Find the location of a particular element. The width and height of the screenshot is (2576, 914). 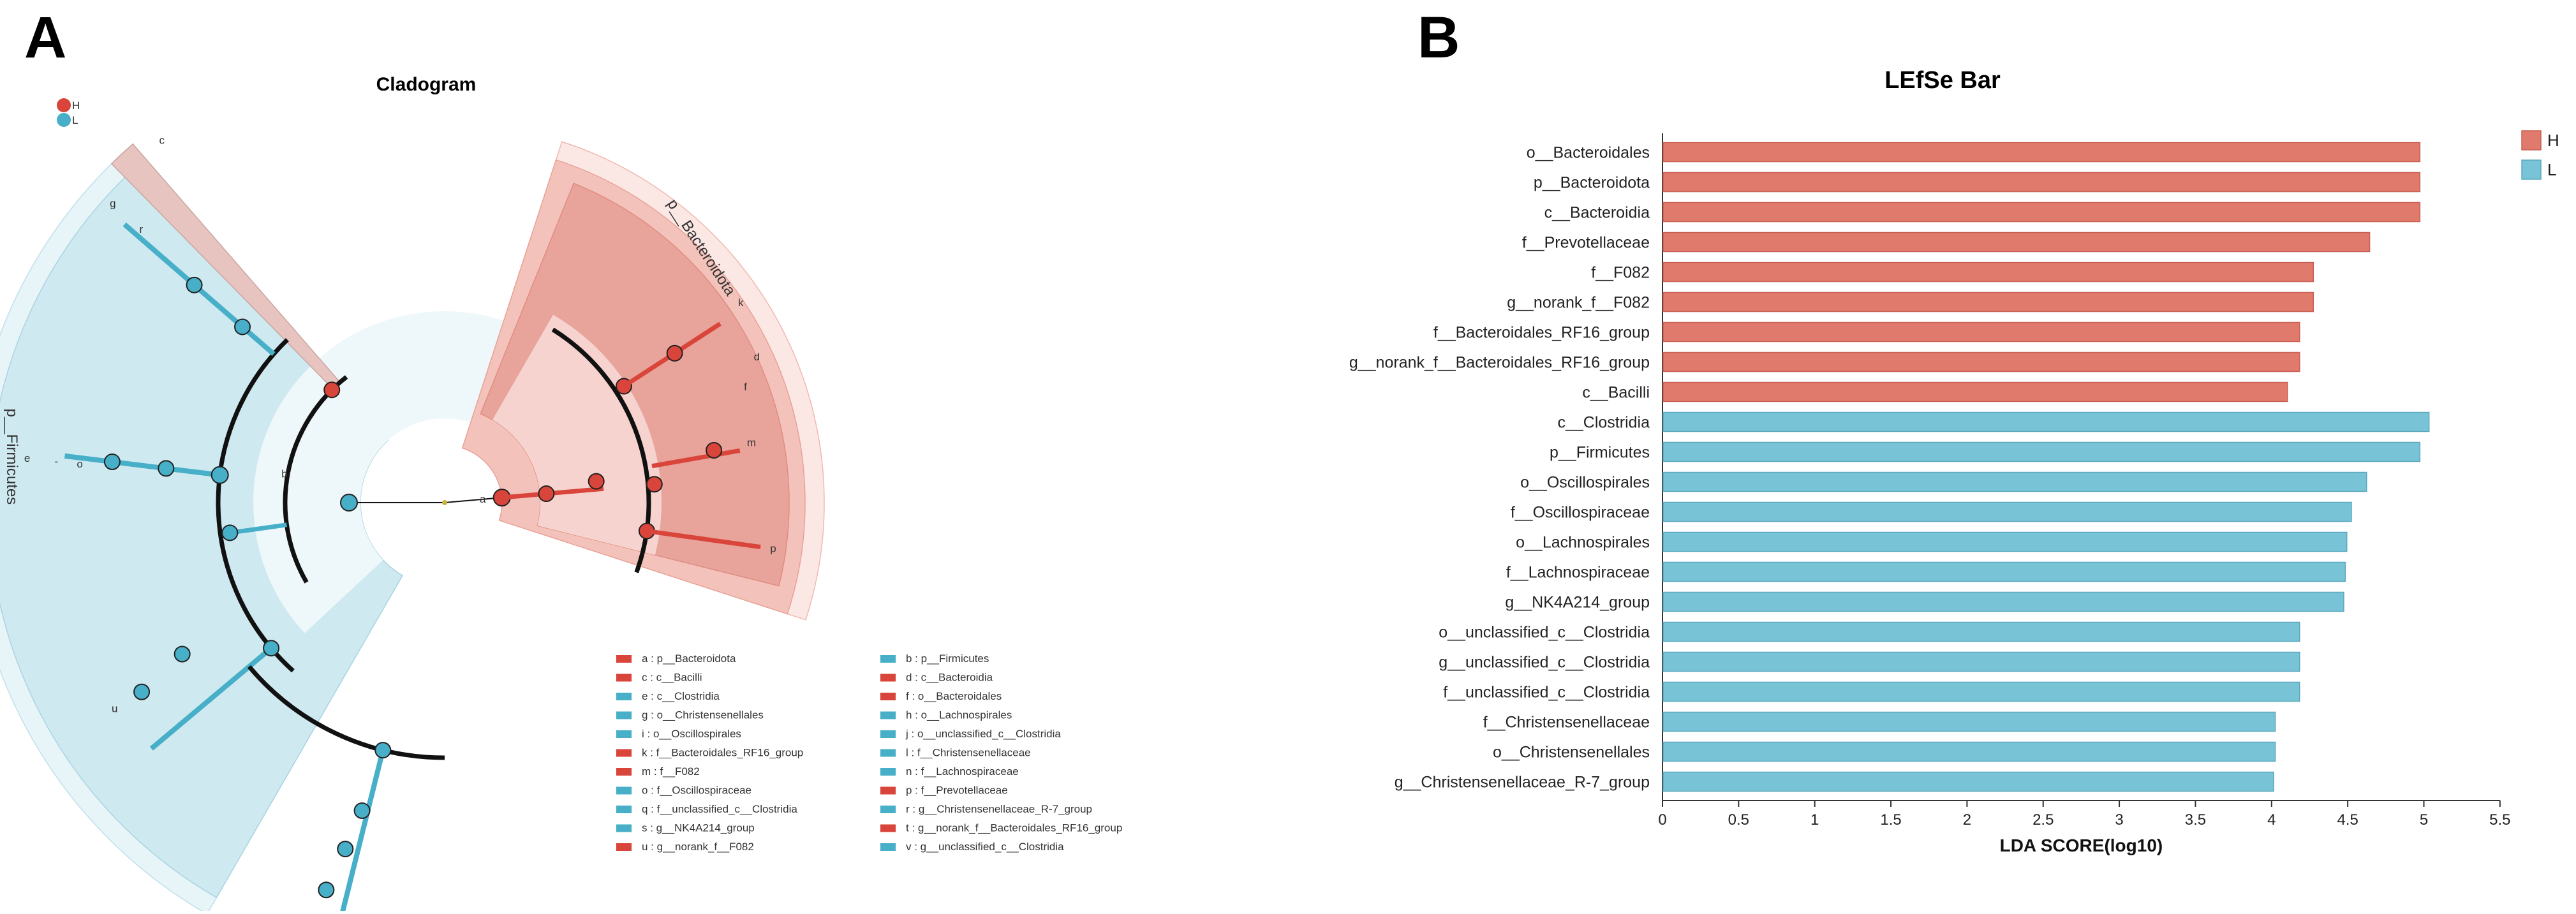

bar-o__unclassified_c__Clostridia is located at coordinates (1981, 631).